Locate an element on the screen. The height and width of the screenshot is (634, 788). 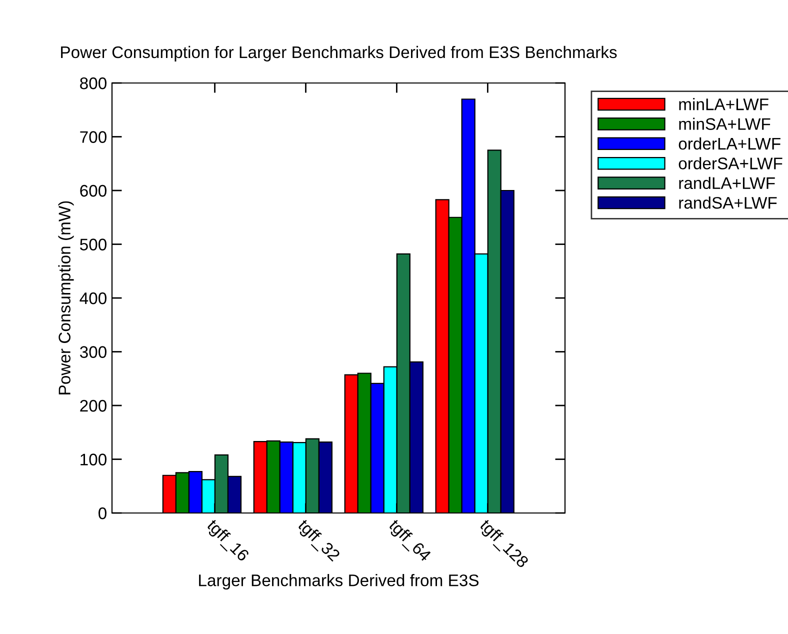
y-tick-label: 700 is located at coordinates (93, 137).